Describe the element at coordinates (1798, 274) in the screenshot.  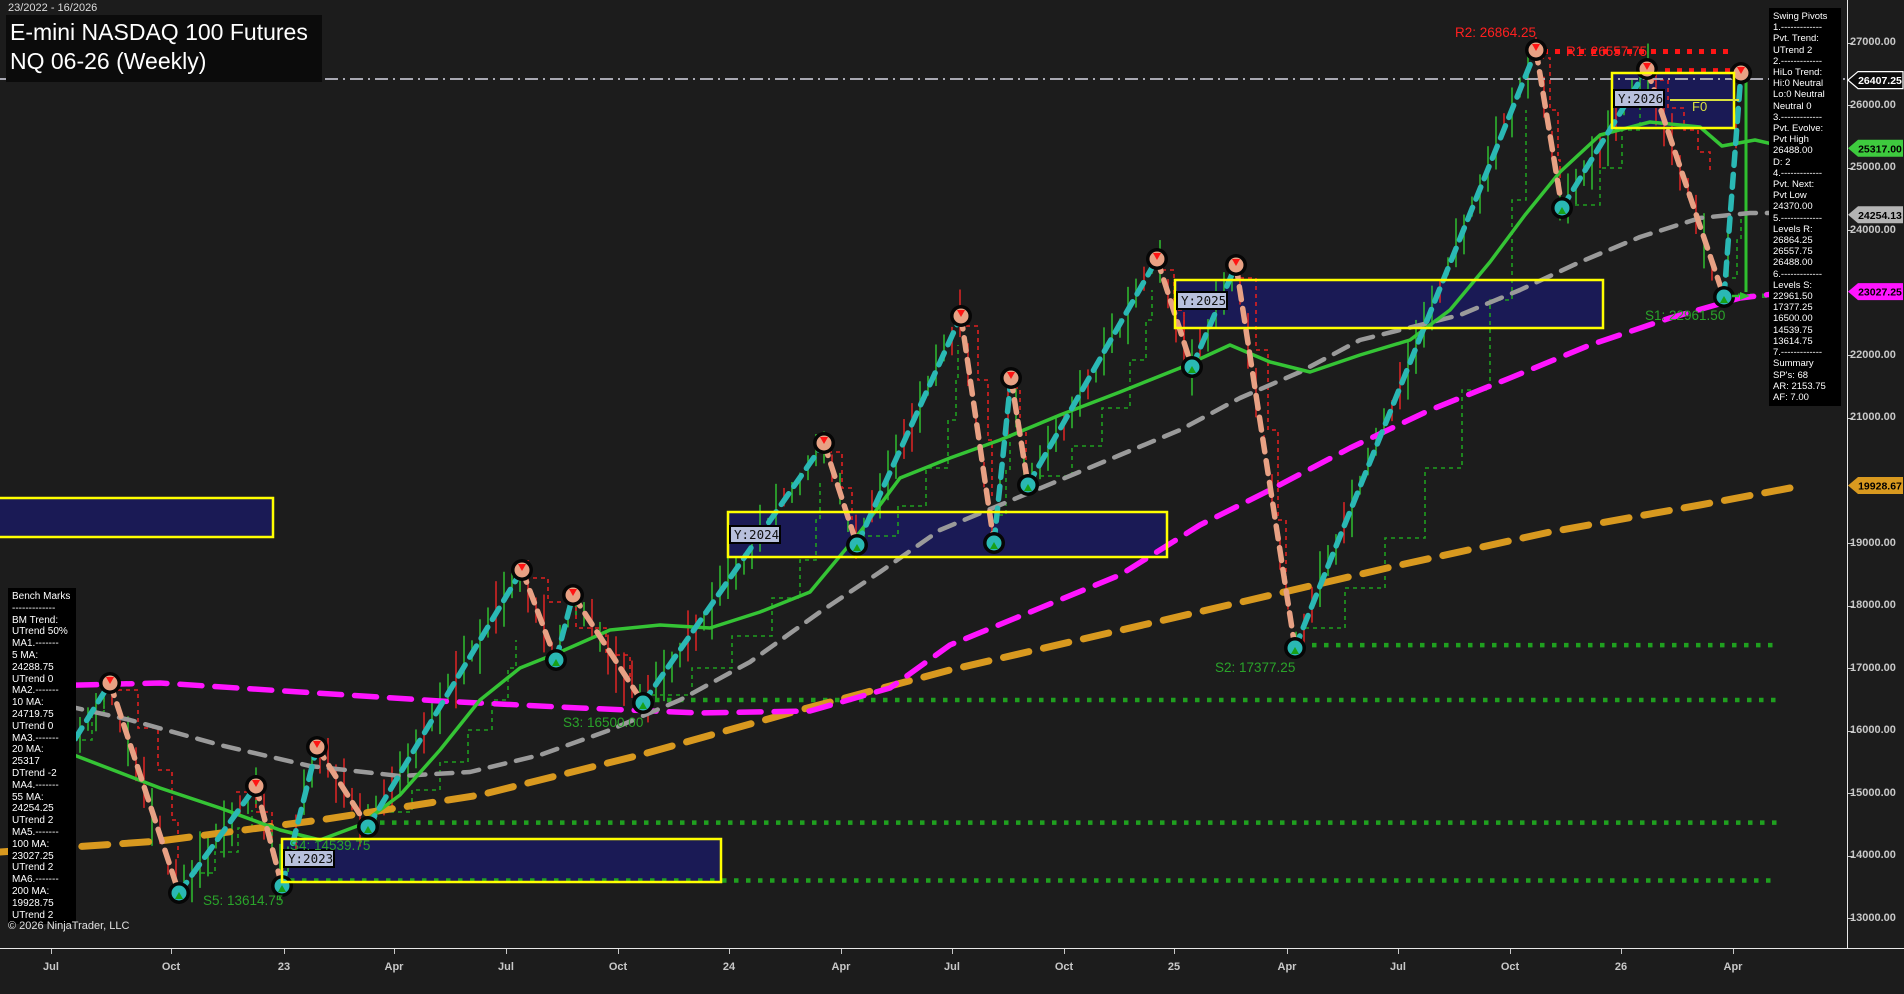
I see `swing-pivots-line: 6.-------------` at that location.